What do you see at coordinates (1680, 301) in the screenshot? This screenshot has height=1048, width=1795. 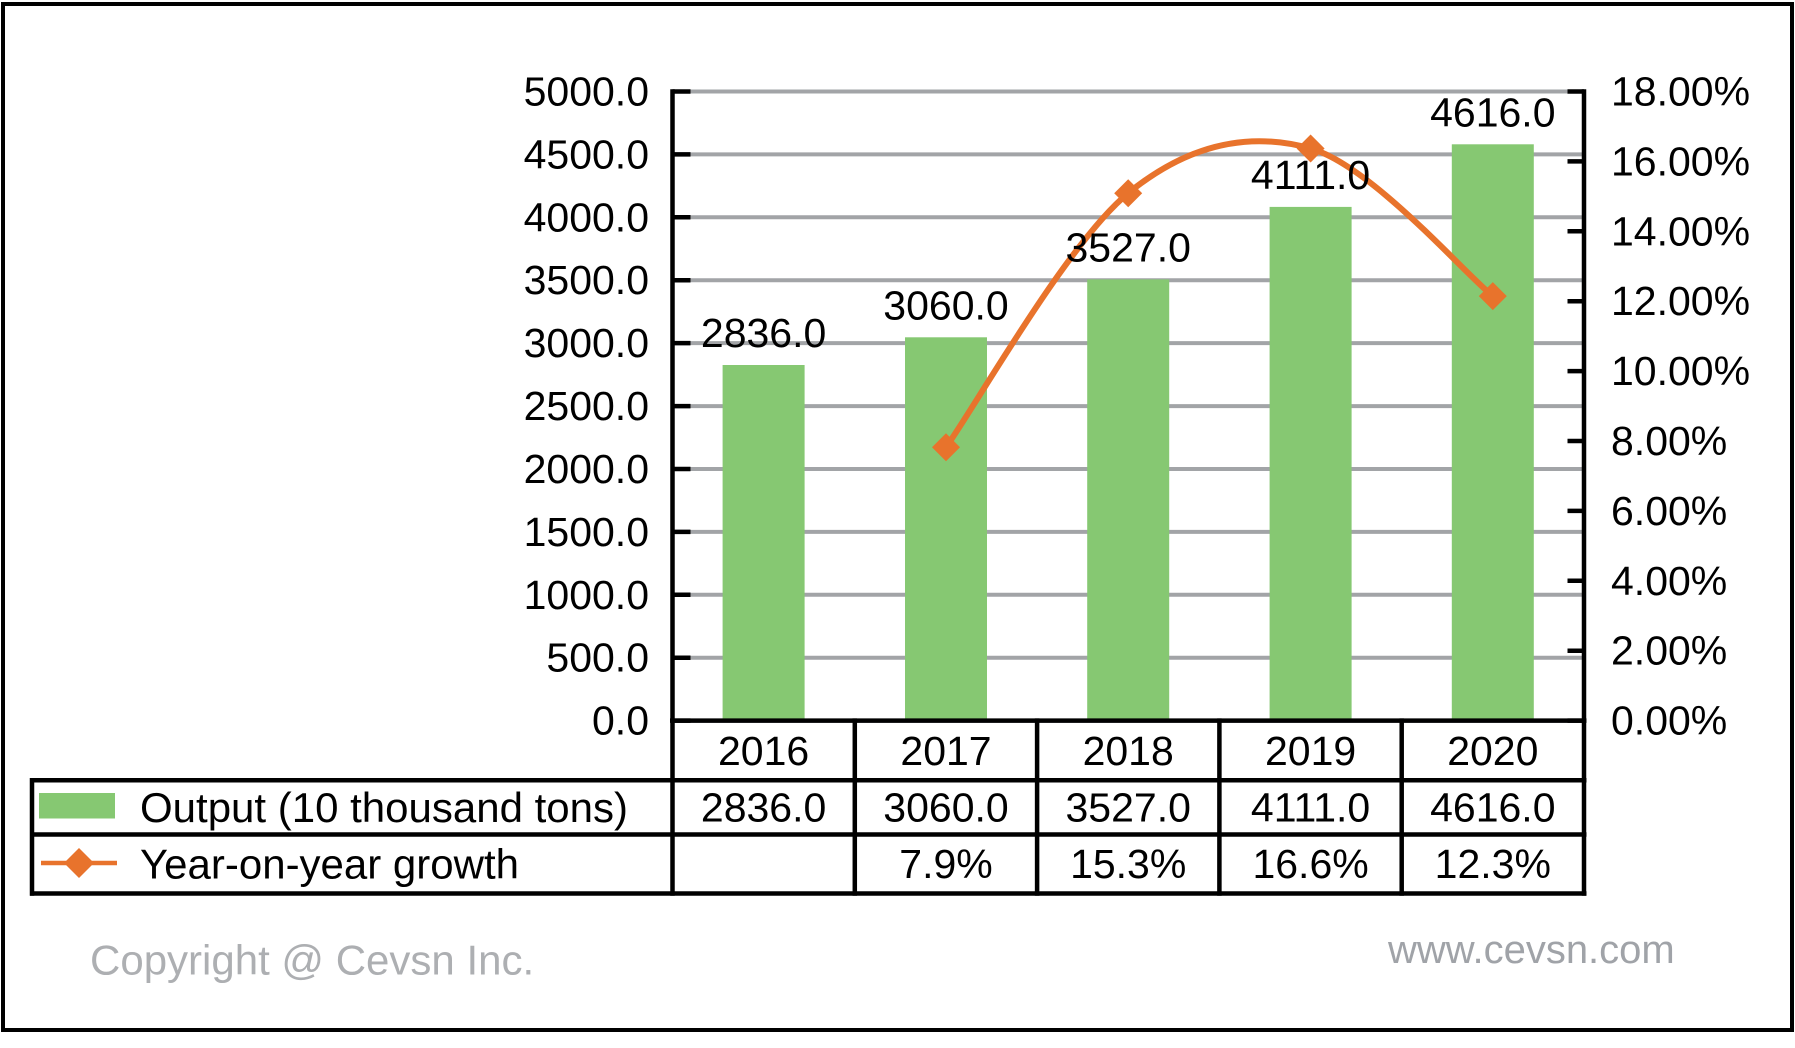 I see `svg-text: 12.00%` at bounding box center [1680, 301].